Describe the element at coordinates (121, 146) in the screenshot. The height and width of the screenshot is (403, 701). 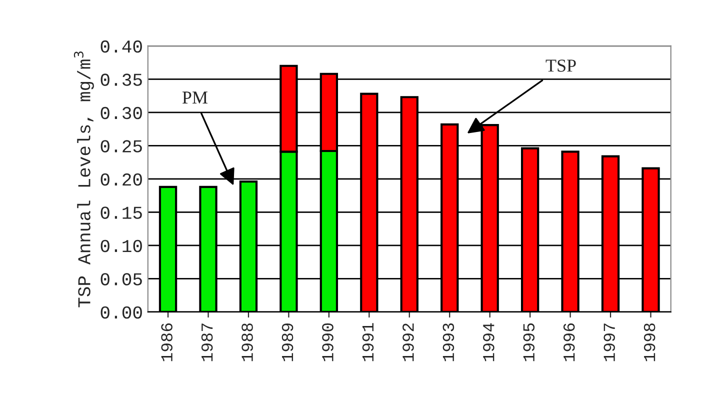
I see `y-tick-label: 0.25` at that location.